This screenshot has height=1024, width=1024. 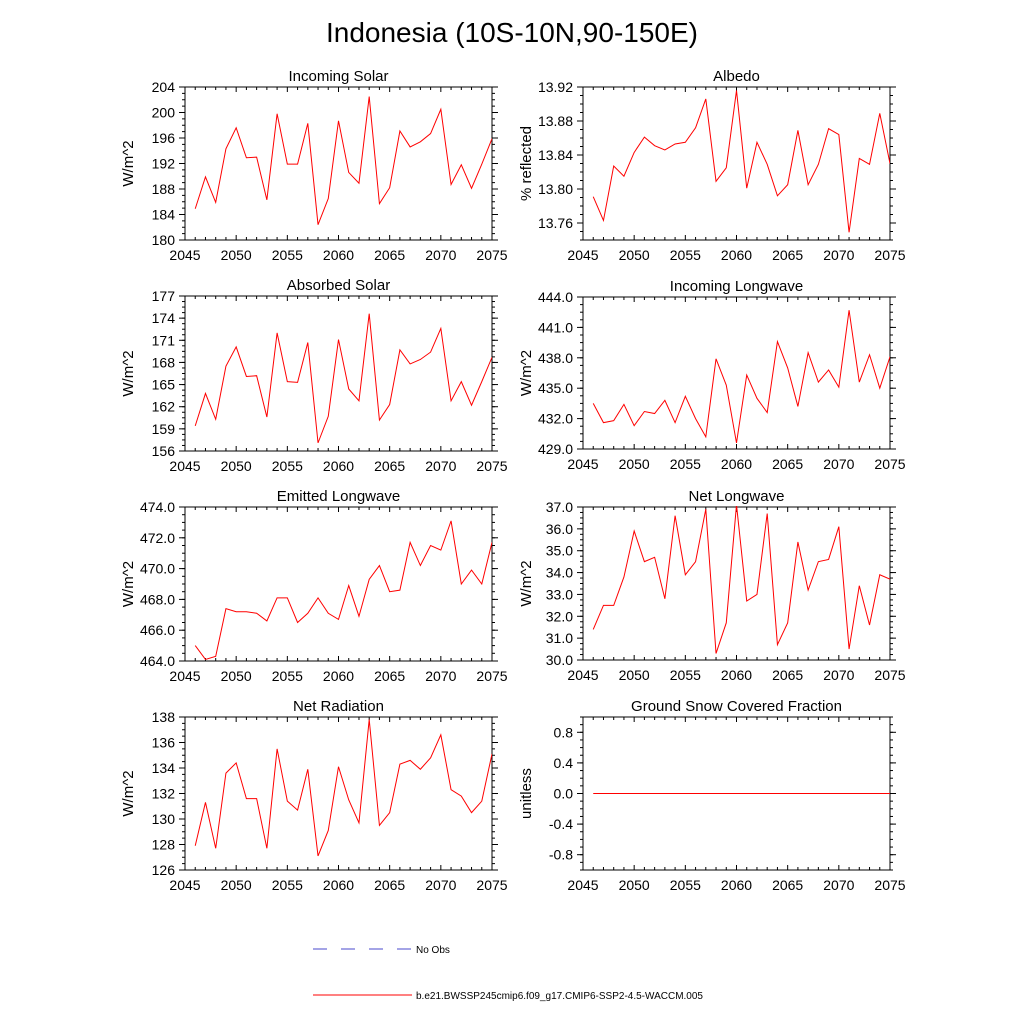 I want to click on y-axis-label-absorbed-solar: W/m^2, so click(x=128, y=373).